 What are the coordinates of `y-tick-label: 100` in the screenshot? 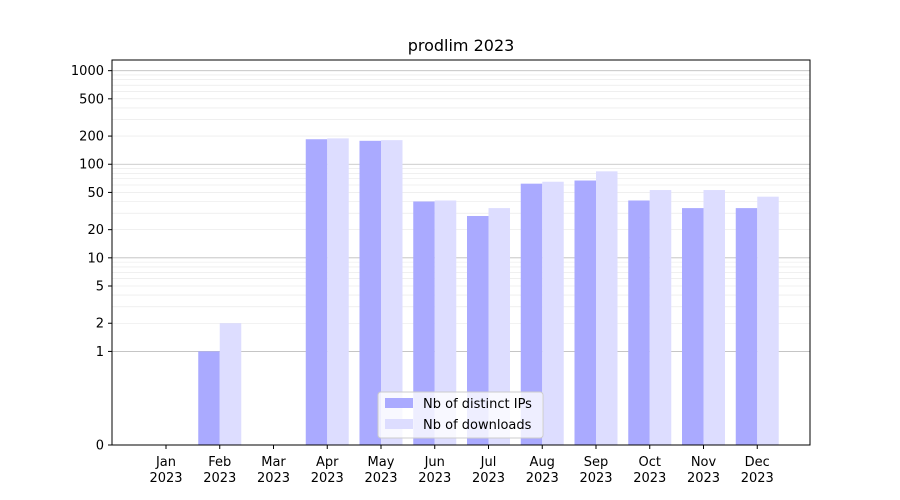 It's located at (91, 165).